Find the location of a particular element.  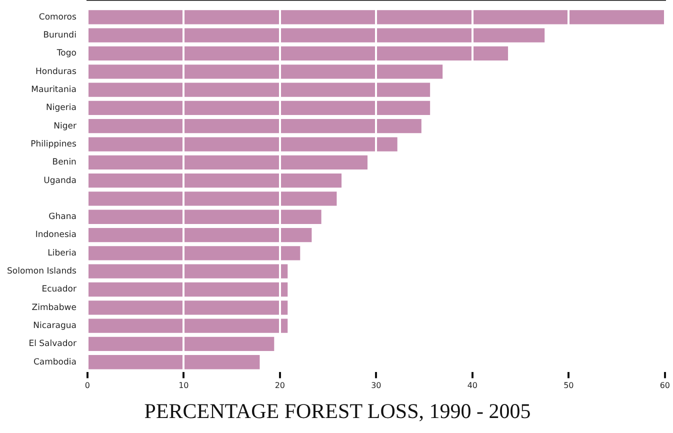

y-tick-label: Benin is located at coordinates (64, 163).